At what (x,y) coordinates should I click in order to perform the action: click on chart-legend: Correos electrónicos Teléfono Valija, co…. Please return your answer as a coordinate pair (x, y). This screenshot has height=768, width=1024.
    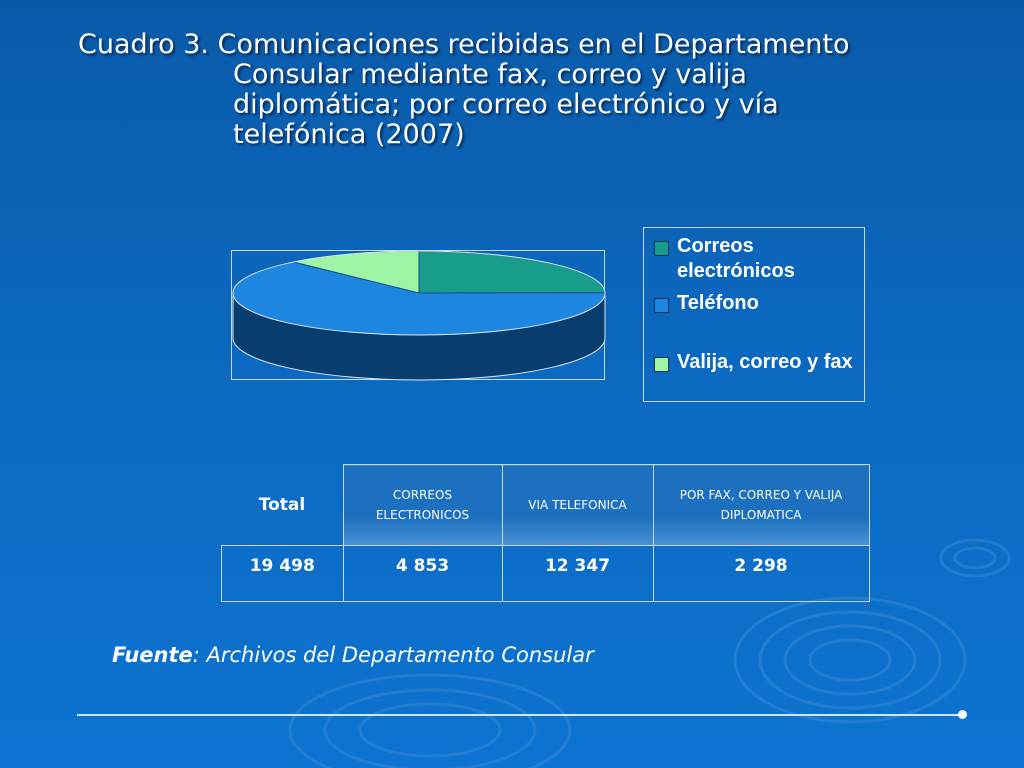
    Looking at the image, I should click on (754, 314).